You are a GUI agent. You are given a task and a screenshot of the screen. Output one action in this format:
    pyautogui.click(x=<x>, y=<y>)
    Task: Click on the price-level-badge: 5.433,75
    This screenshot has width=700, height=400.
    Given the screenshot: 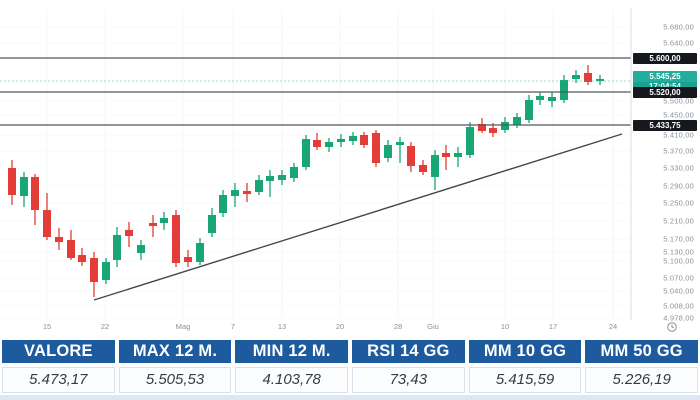 What is the action you would take?
    pyautogui.click(x=665, y=125)
    